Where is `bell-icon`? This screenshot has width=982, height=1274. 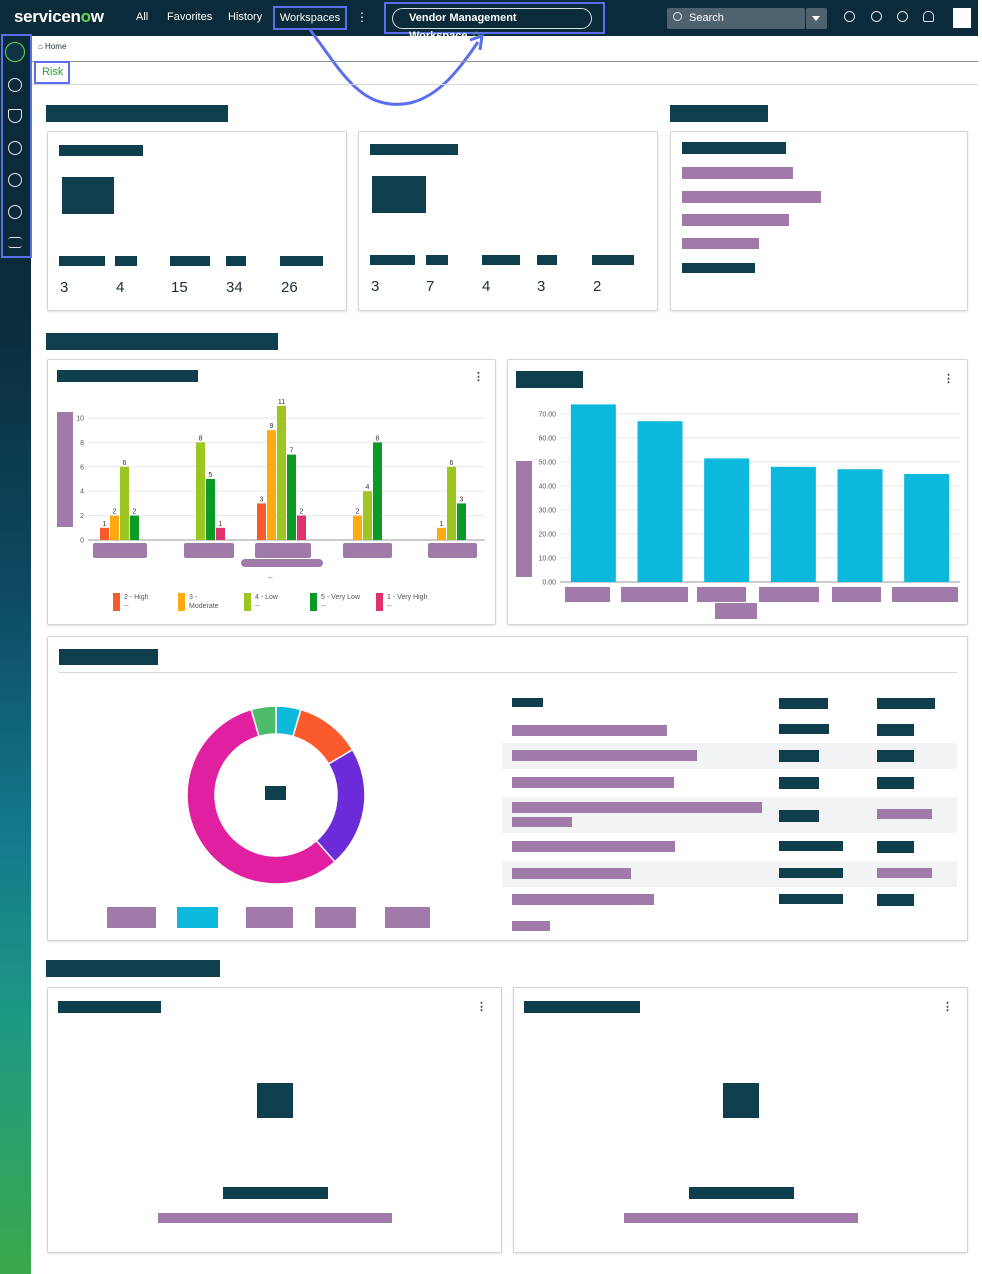 bell-icon is located at coordinates (928, 16).